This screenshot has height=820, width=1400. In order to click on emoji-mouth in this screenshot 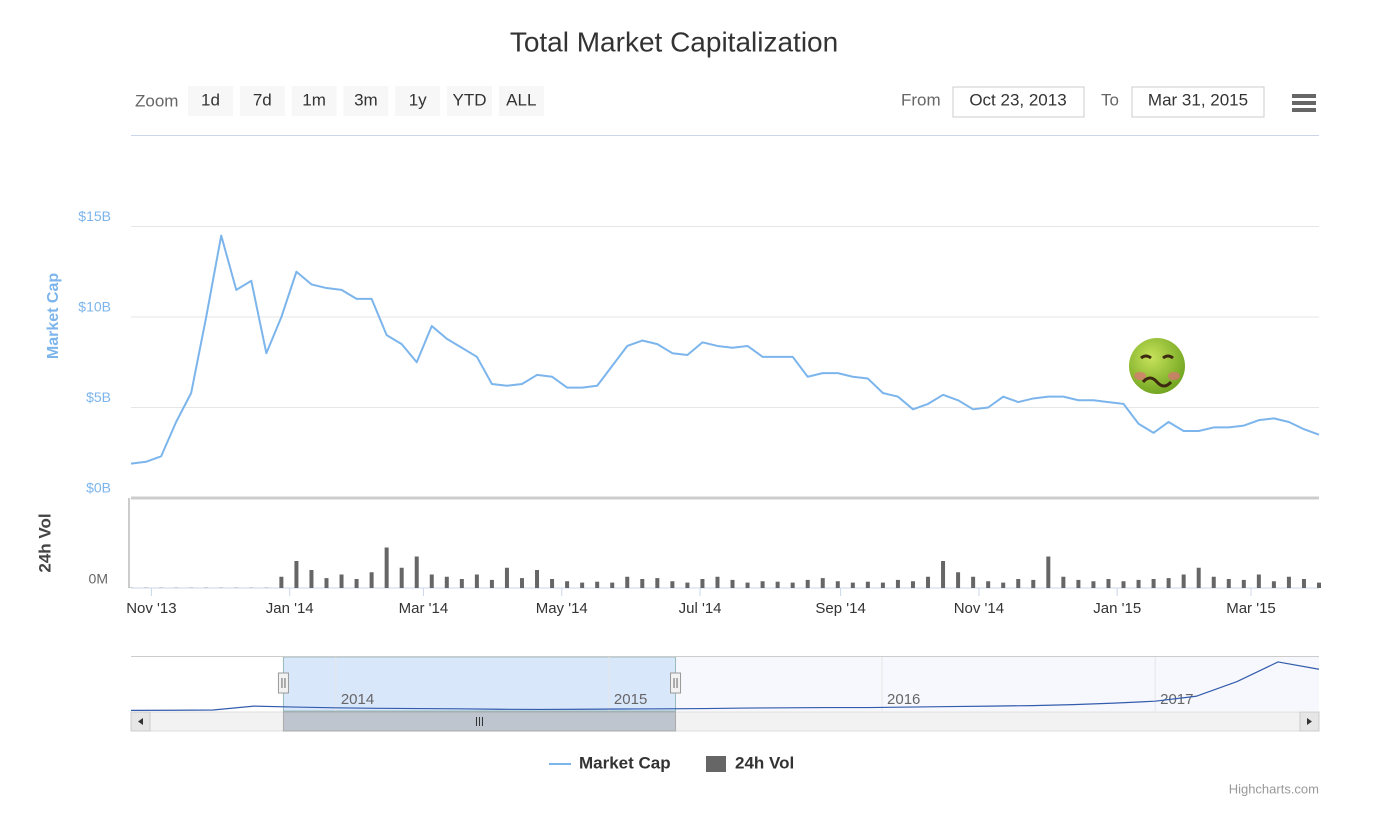, I will do `click(1157, 382)`.